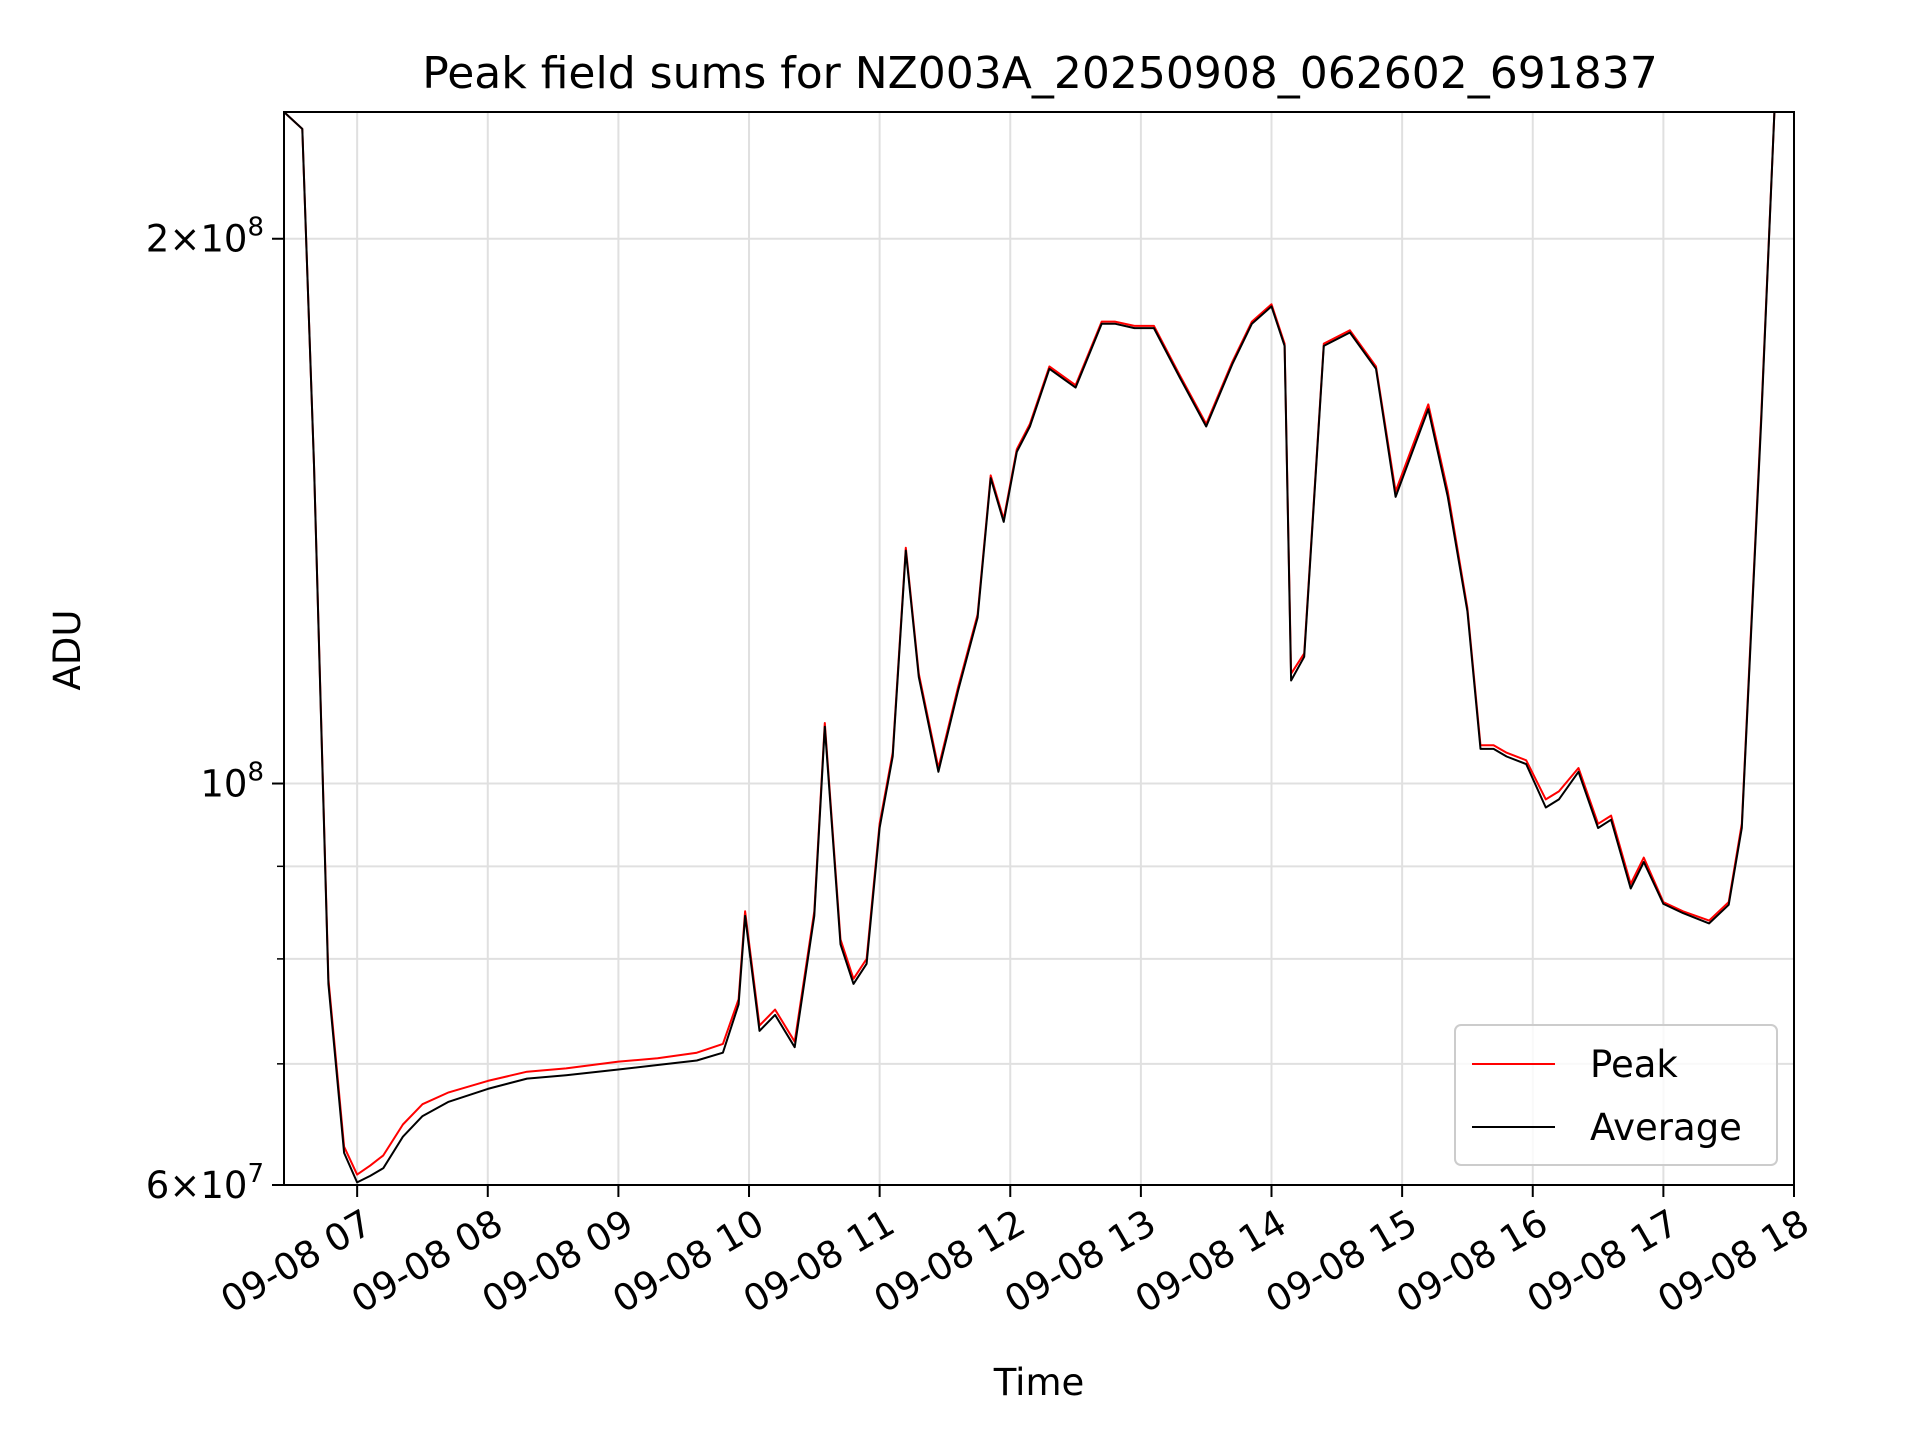 This screenshot has height=1440, width=1920. What do you see at coordinates (205, 237) in the screenshot?
I see `y-tick-label: 2×10⁸` at bounding box center [205, 237].